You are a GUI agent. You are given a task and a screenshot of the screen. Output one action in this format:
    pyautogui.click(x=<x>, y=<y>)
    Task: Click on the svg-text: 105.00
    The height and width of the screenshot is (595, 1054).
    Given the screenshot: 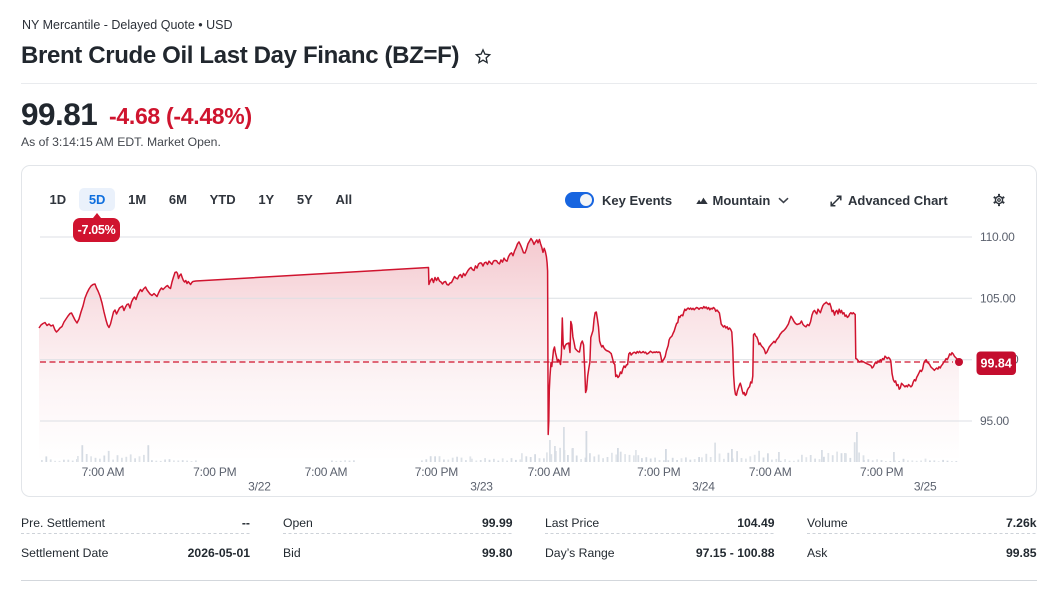 What is the action you would take?
    pyautogui.click(x=998, y=298)
    